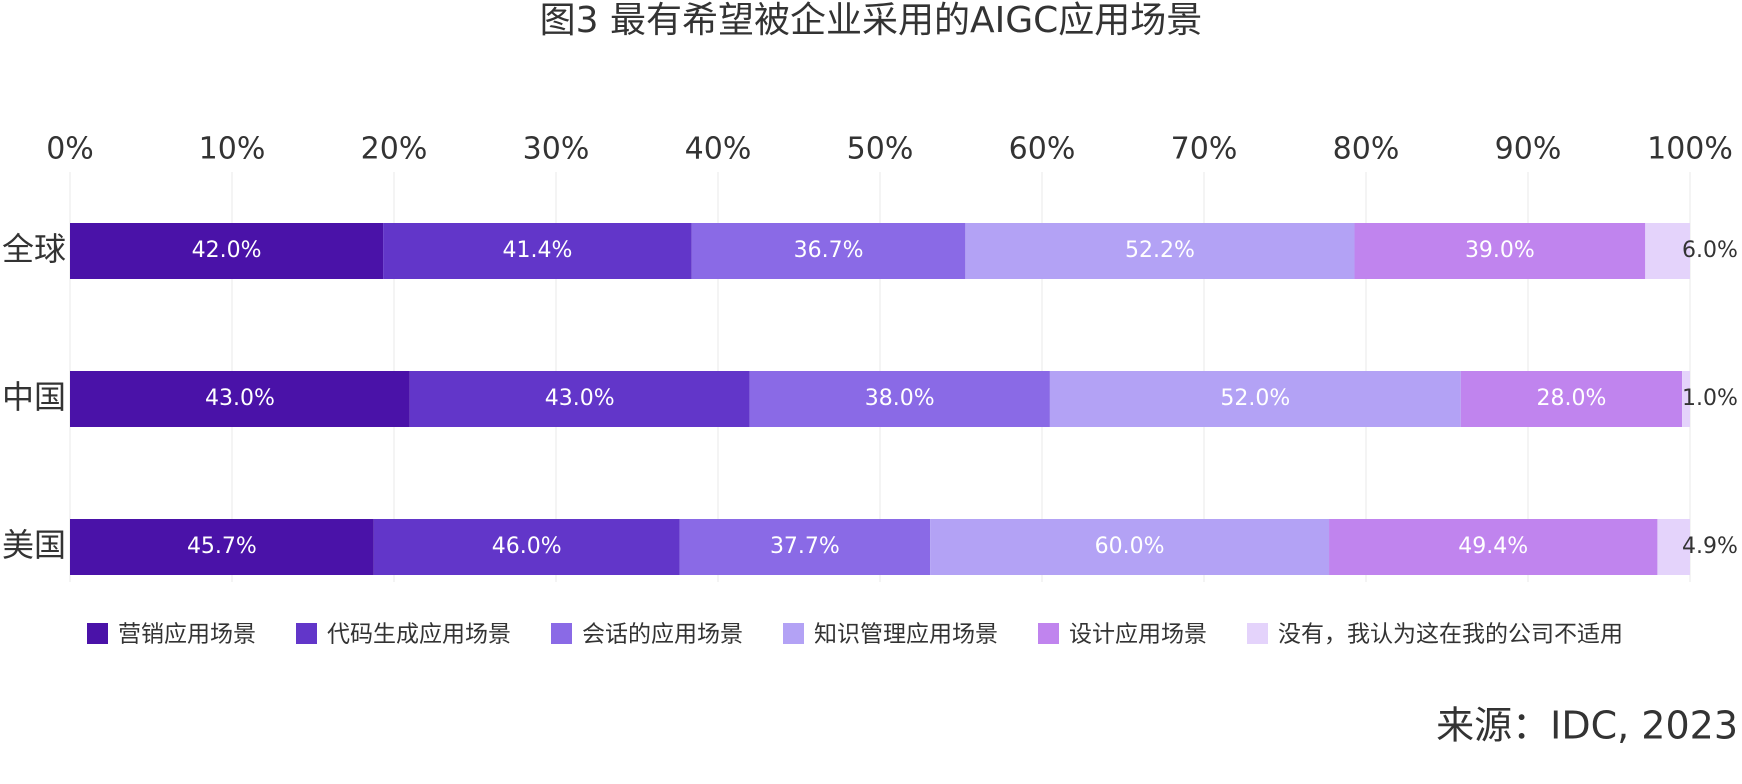 The image size is (1742, 784). Describe the element at coordinates (1710, 398) in the screenshot. I see `data-label: 1.0%` at that location.